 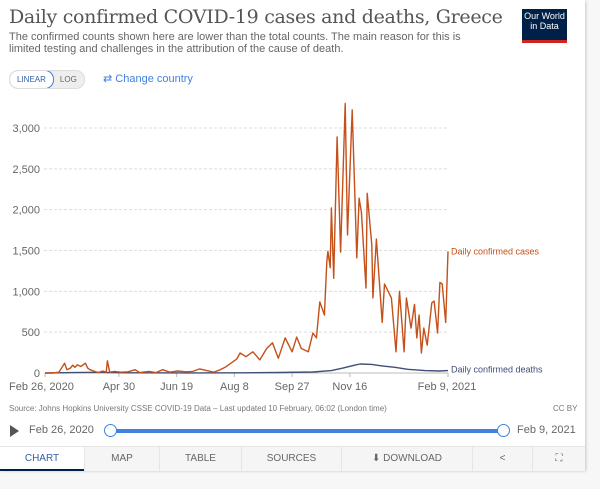 I want to click on x-tick-label: Nov 16, so click(x=349, y=387).